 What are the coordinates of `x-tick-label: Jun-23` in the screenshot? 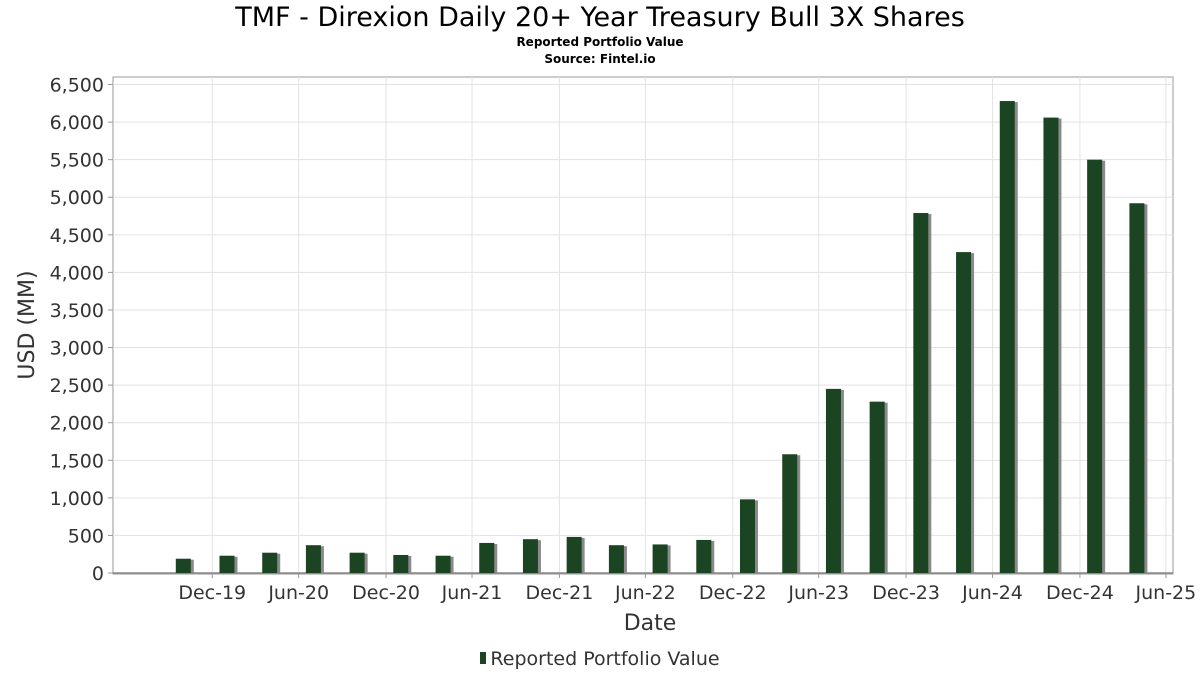 It's located at (818, 593).